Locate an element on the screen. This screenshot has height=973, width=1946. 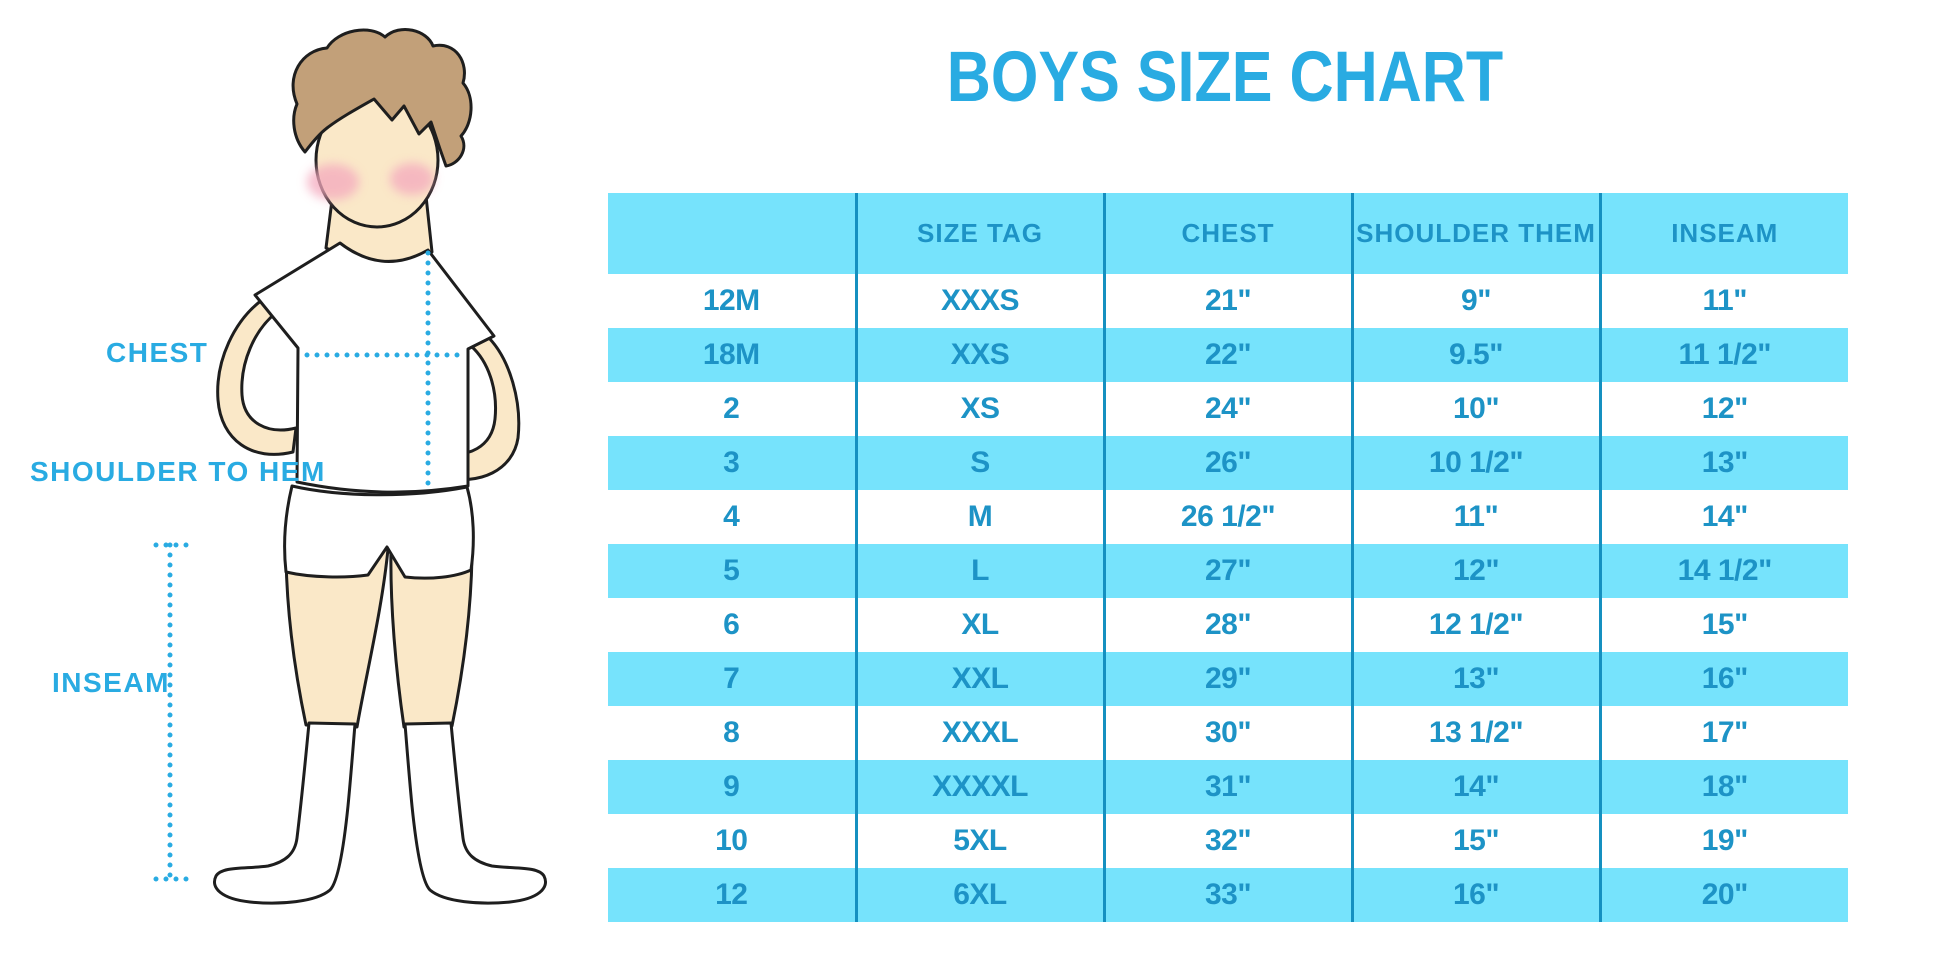
value-cell: 18" is located at coordinates (1723, 787).